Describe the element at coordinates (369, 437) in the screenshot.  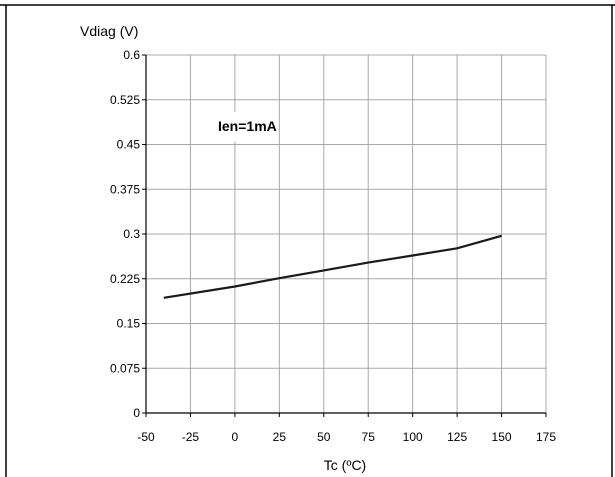
I see `x-tick-label: 75` at that location.